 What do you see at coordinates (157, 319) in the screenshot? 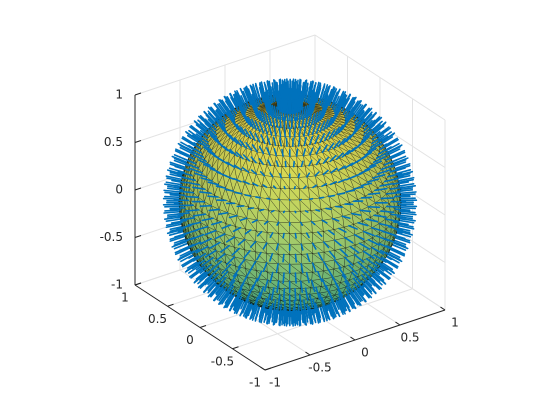
I see `y-tick-label: 0.5` at bounding box center [157, 319].